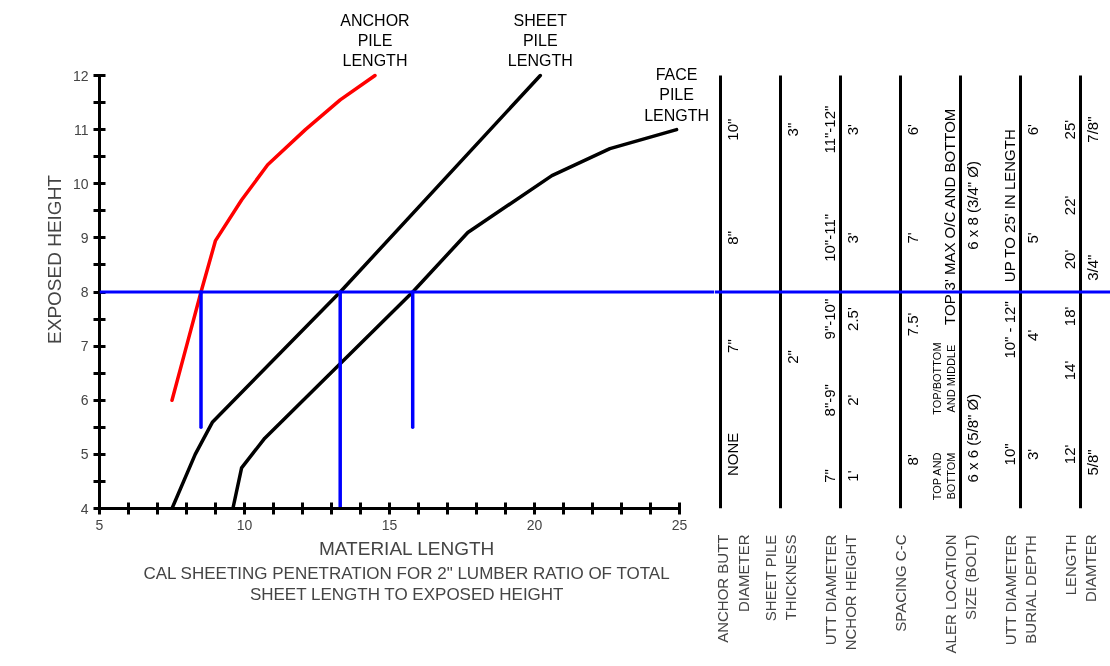  What do you see at coordinates (780, 578) in the screenshot?
I see `category-label: SHEET PILE THICKNESS` at bounding box center [780, 578].